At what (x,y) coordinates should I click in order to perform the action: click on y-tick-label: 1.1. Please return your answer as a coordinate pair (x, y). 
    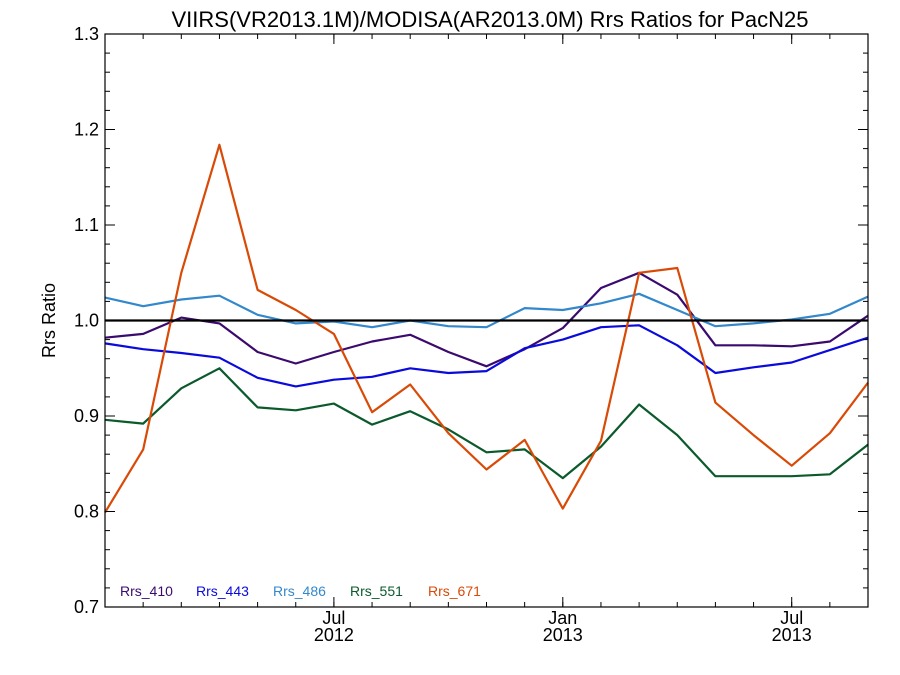
    Looking at the image, I should click on (86, 225).